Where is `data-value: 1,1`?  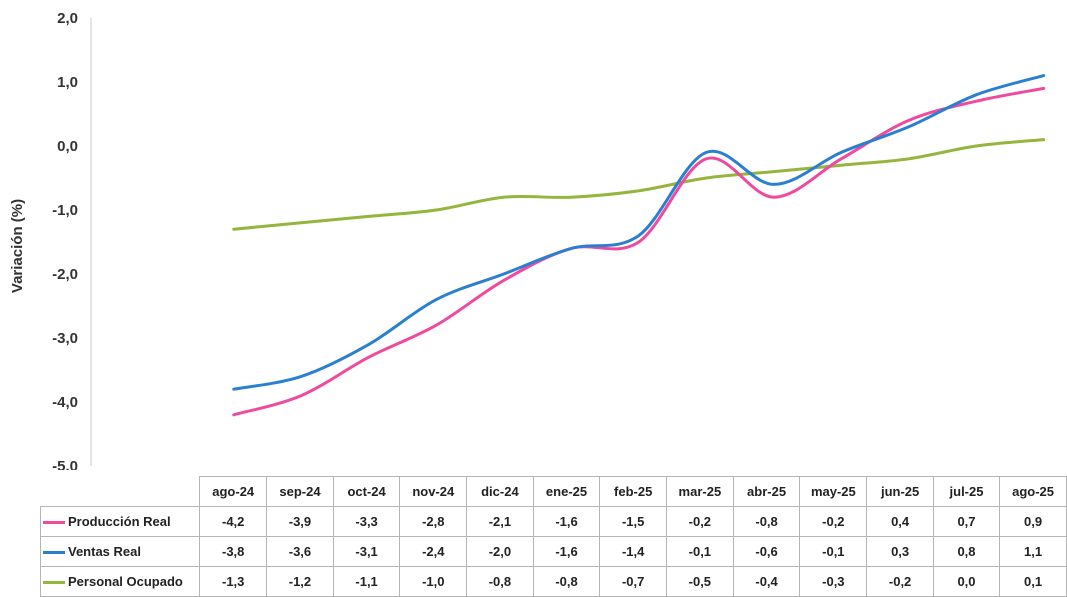
data-value: 1,1 is located at coordinates (1033, 551).